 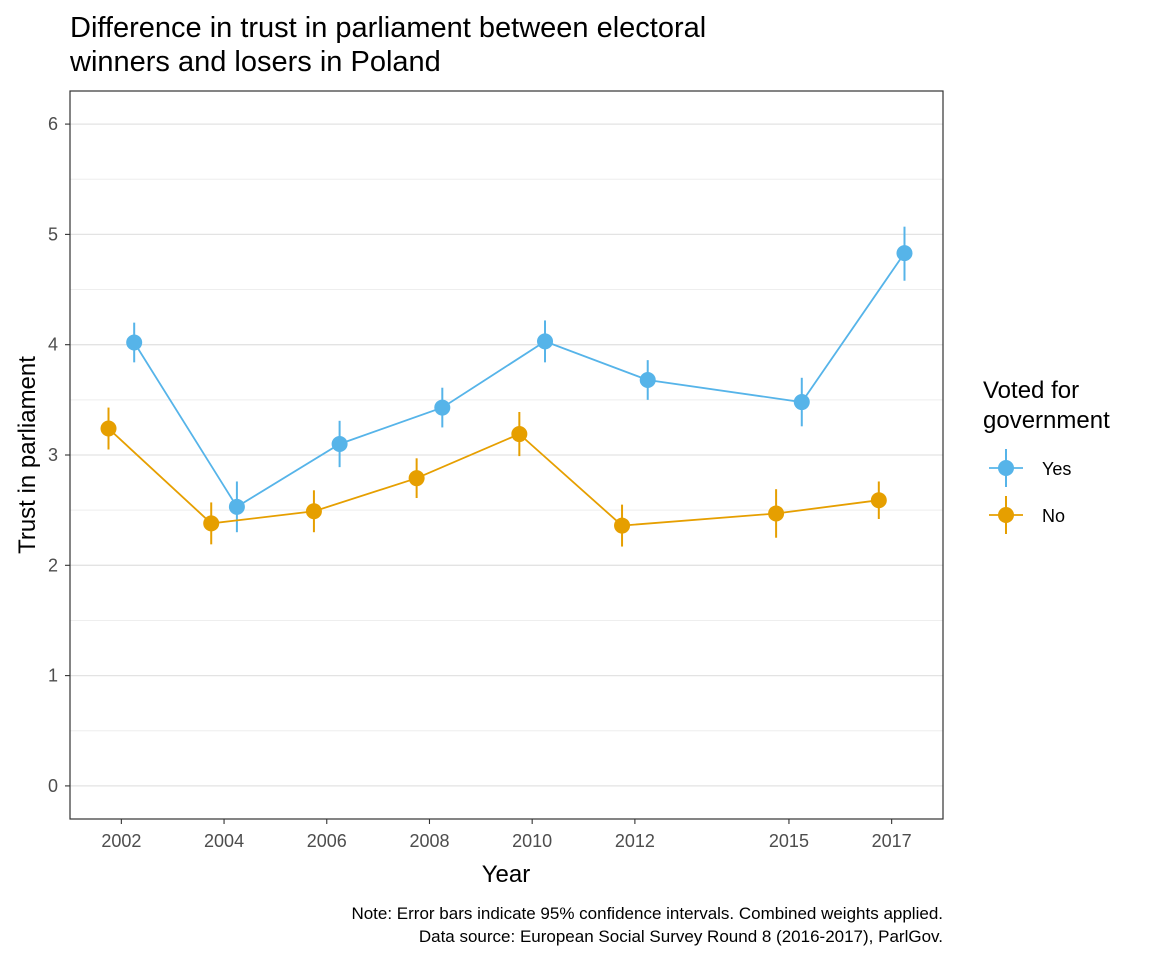 What do you see at coordinates (53, 234) in the screenshot?
I see `y-tick-label: 5` at bounding box center [53, 234].